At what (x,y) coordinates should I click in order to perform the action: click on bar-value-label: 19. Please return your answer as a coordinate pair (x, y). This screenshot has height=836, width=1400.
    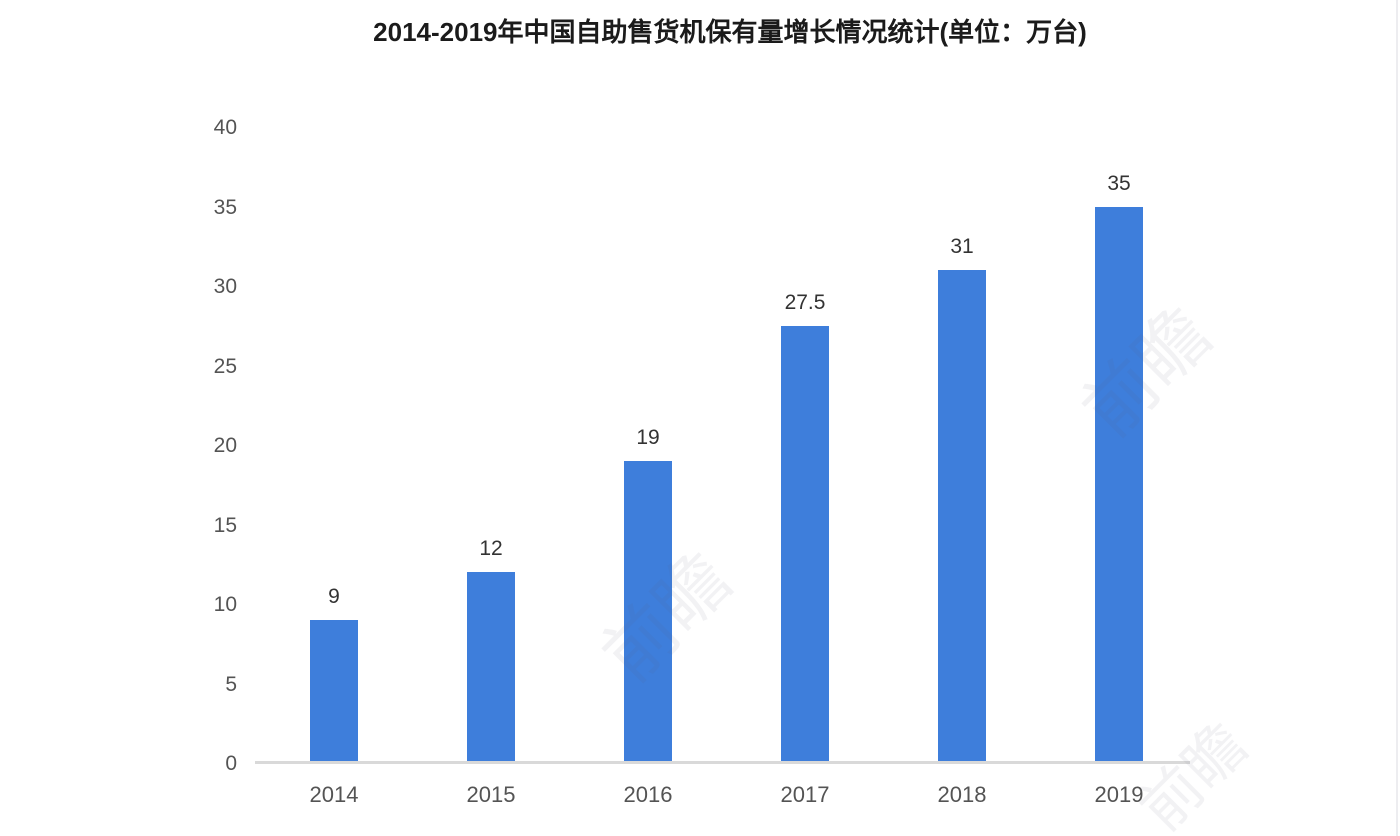
    Looking at the image, I should click on (648, 437).